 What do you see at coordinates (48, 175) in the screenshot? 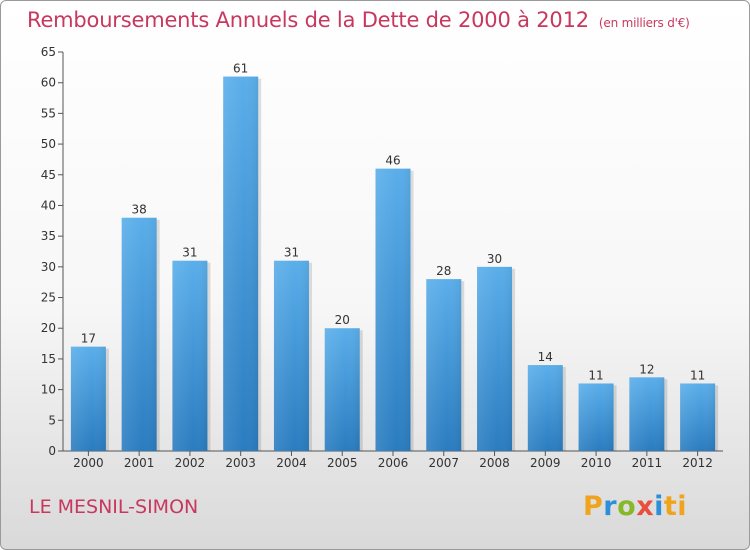
I see `y-tick-label: 45` at bounding box center [48, 175].